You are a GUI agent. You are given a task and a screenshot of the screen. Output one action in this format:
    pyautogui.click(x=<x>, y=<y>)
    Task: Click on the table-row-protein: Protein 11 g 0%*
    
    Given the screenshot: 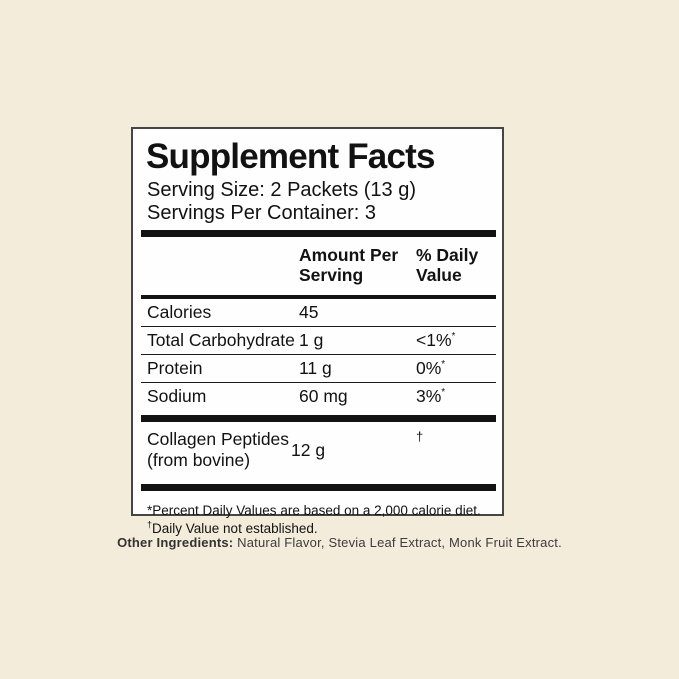 What is the action you would take?
    pyautogui.click(x=318, y=368)
    